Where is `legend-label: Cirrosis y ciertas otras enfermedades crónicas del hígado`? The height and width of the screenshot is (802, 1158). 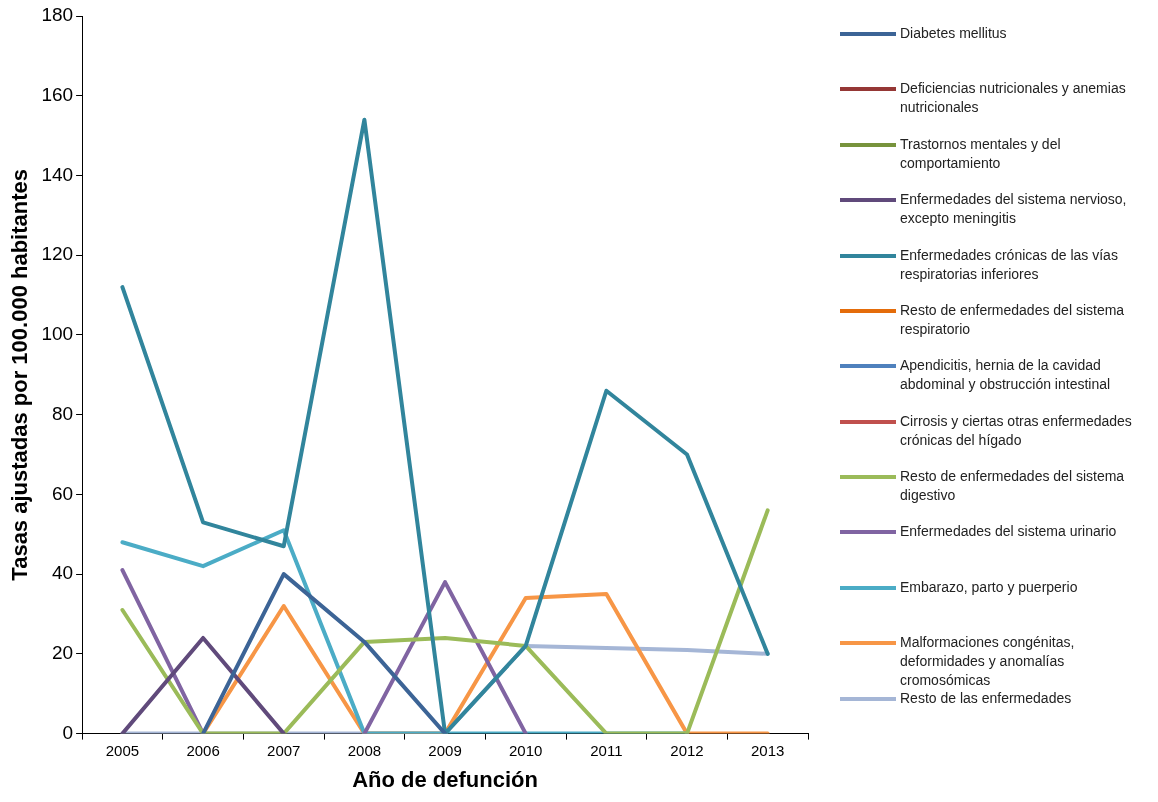
legend-label: Cirrosis y ciertas otras enfermedades crónicas del hígado is located at coordinates (1016, 430).